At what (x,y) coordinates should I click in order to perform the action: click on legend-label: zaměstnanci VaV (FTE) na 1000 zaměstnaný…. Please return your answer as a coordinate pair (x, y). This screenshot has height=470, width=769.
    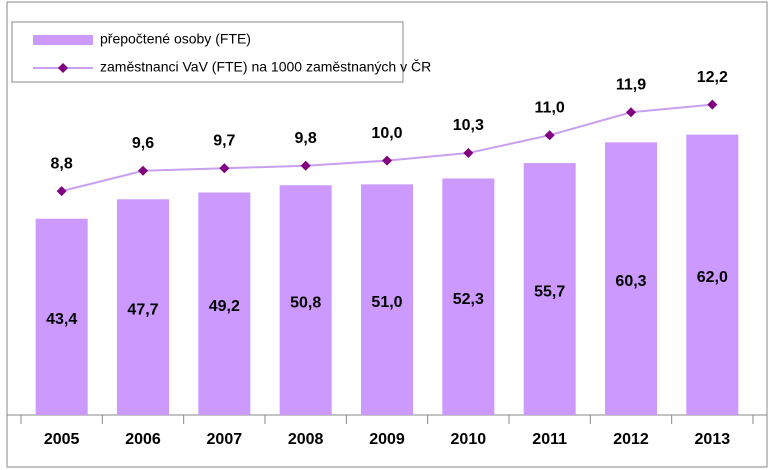
    Looking at the image, I should click on (265, 67).